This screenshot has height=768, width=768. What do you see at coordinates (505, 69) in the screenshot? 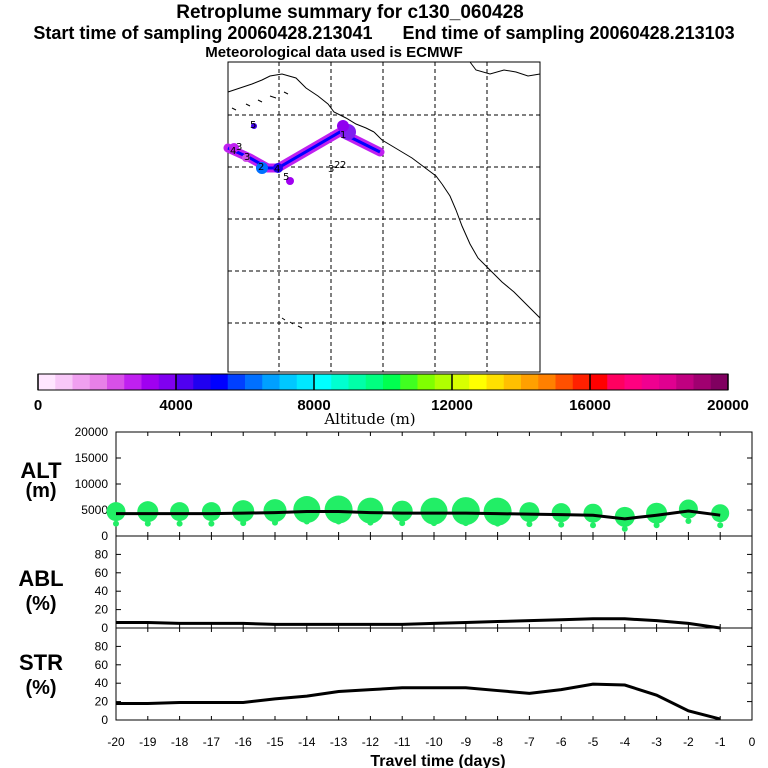
I see `arctic-coast` at bounding box center [505, 69].